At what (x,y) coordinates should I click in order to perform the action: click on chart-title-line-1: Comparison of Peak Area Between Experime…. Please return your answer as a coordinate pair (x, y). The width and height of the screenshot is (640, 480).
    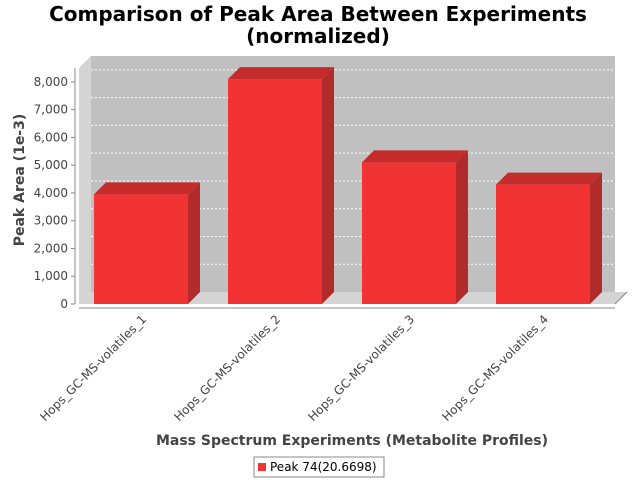
    Looking at the image, I should click on (318, 14).